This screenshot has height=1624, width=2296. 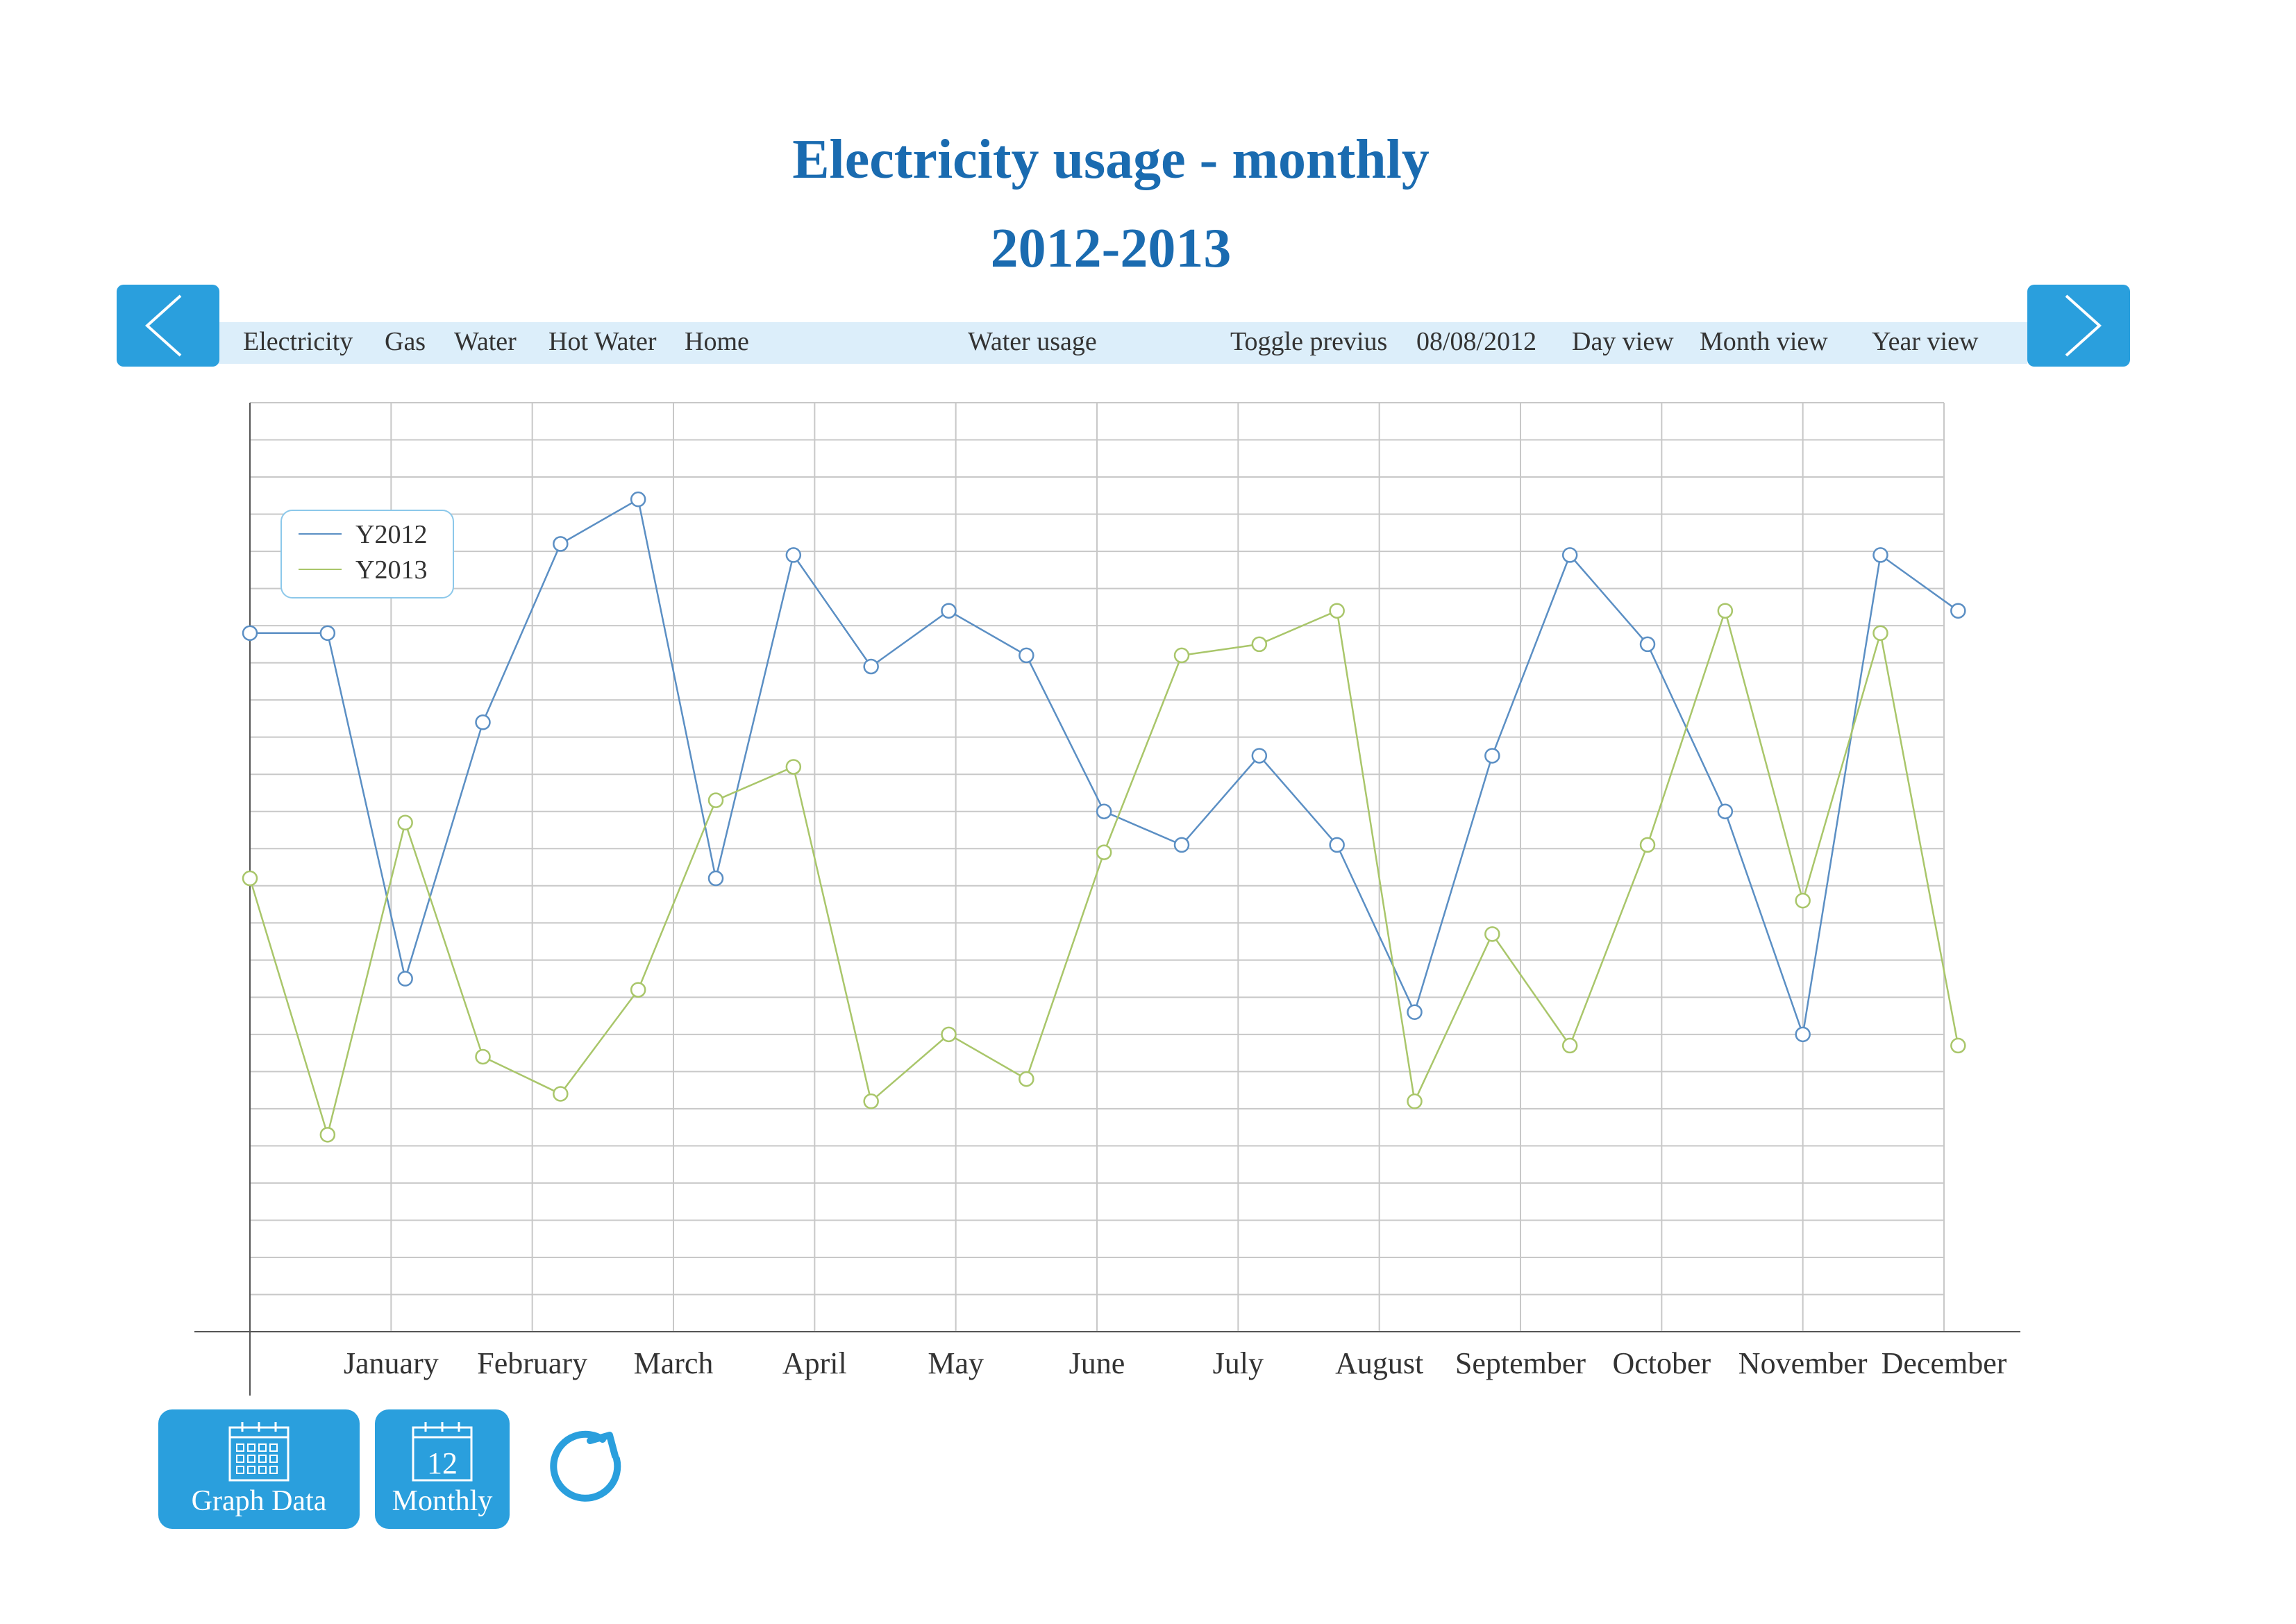 What do you see at coordinates (814, 1363) in the screenshot?
I see `x-tick-label: April` at bounding box center [814, 1363].